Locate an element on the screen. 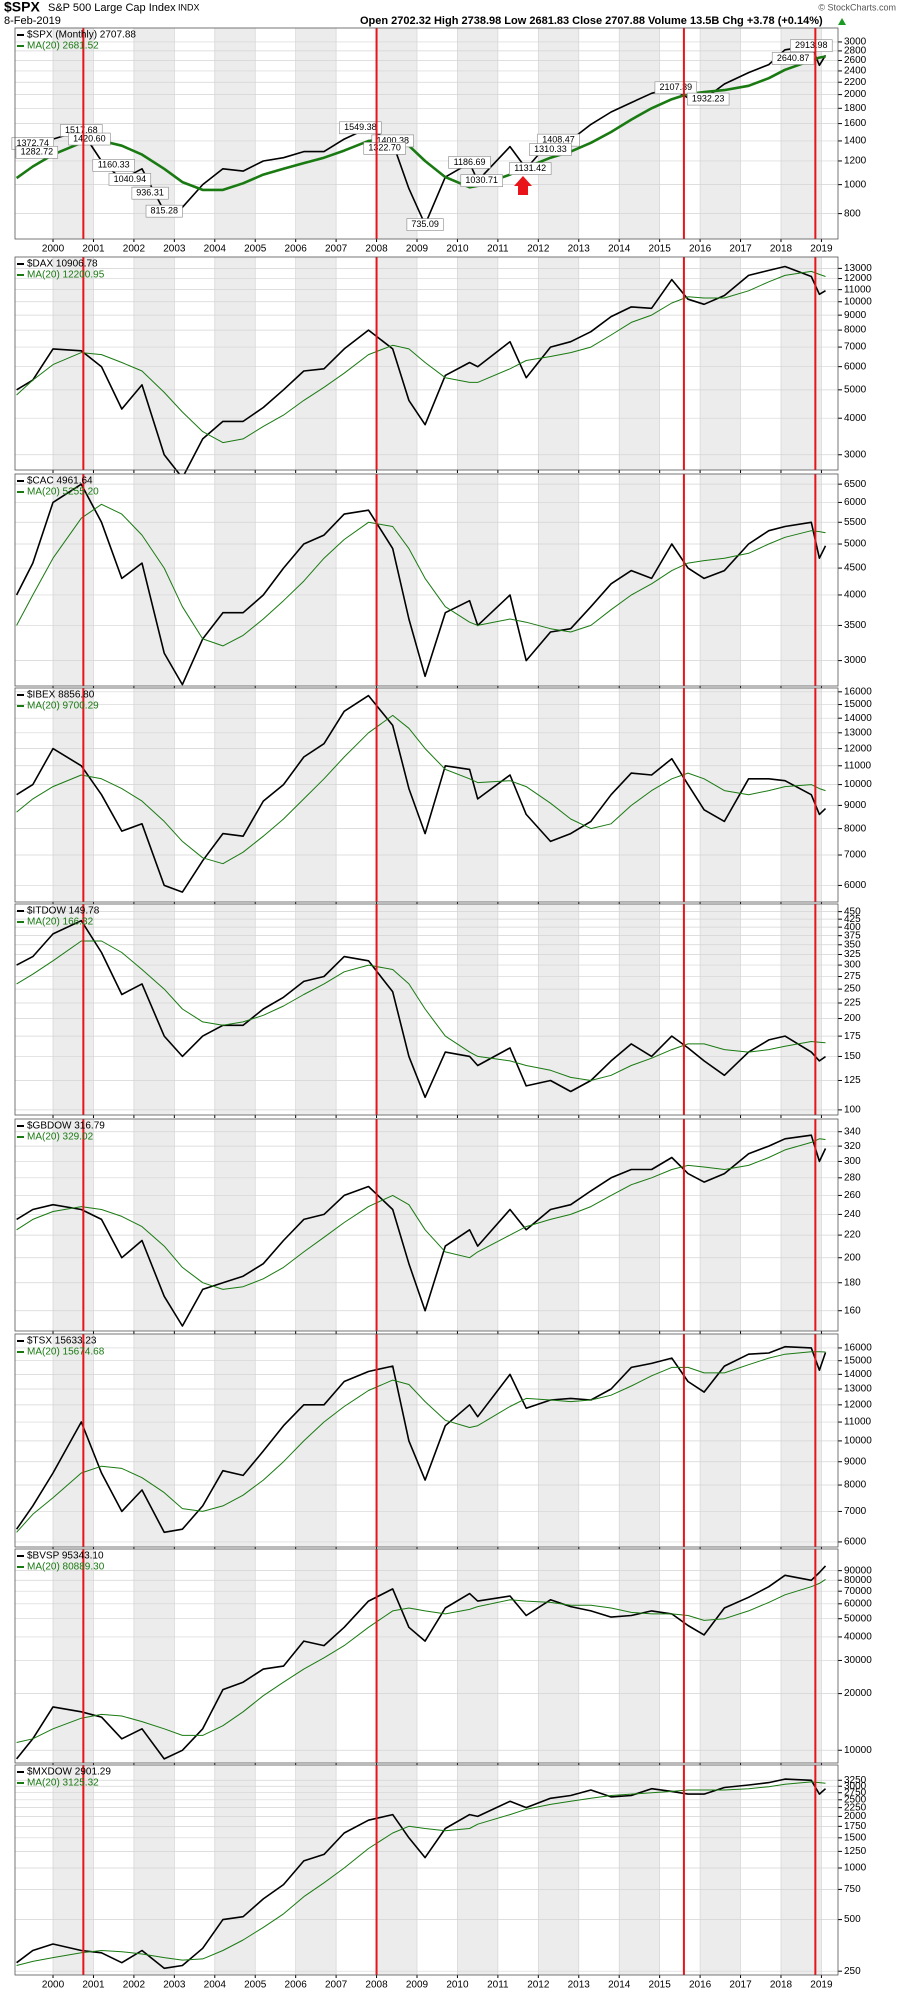 Image resolution: width=900 pixels, height=2000 pixels. legend-label: MA(20) 2681.52 is located at coordinates (63, 46).